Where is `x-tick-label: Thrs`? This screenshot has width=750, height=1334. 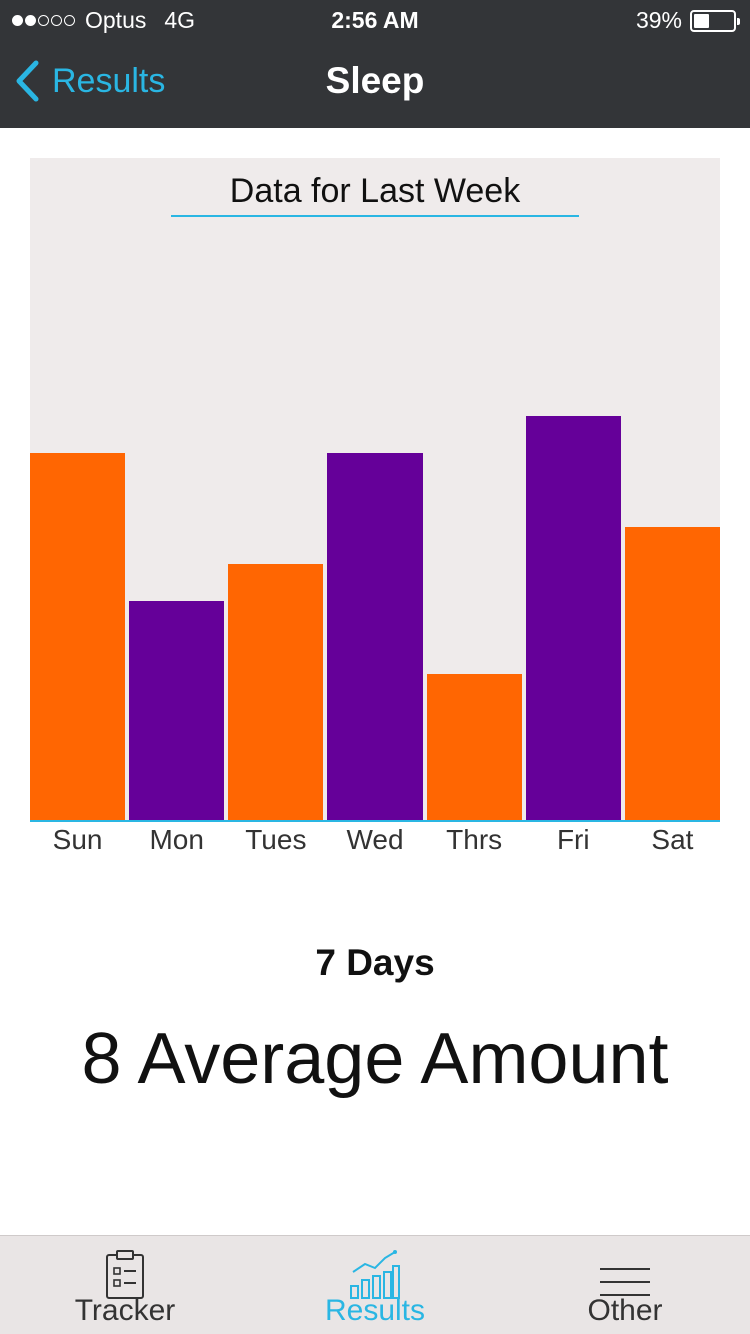 x-tick-label: Thrs is located at coordinates (474, 839).